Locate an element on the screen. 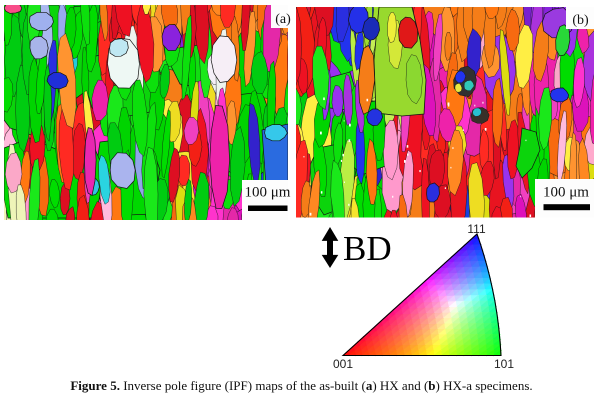 The image size is (603, 403). svg-text: 111 is located at coordinates (476, 229).